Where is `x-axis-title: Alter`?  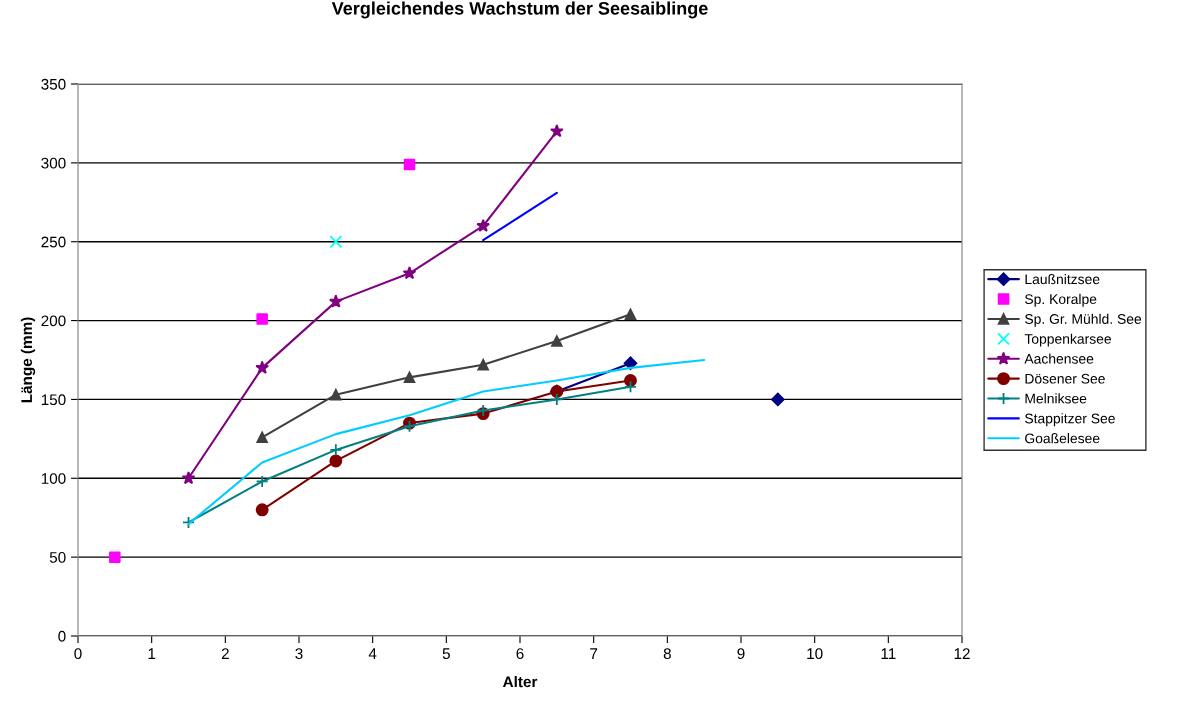
x-axis-title: Alter is located at coordinates (520, 681).